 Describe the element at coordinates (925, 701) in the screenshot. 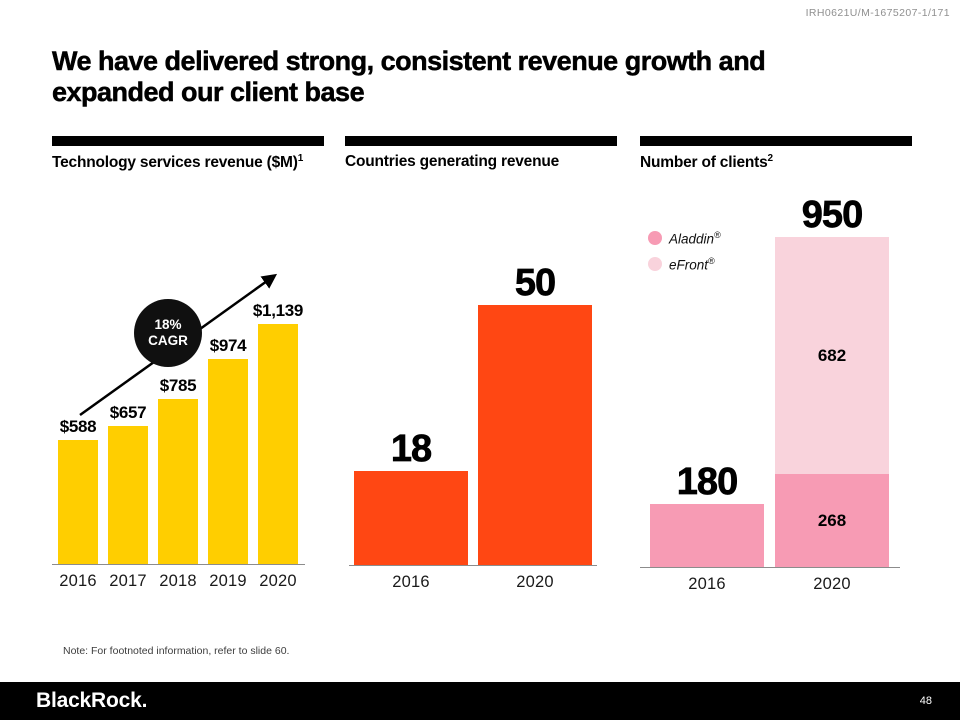

I see `page-number: 48` at that location.